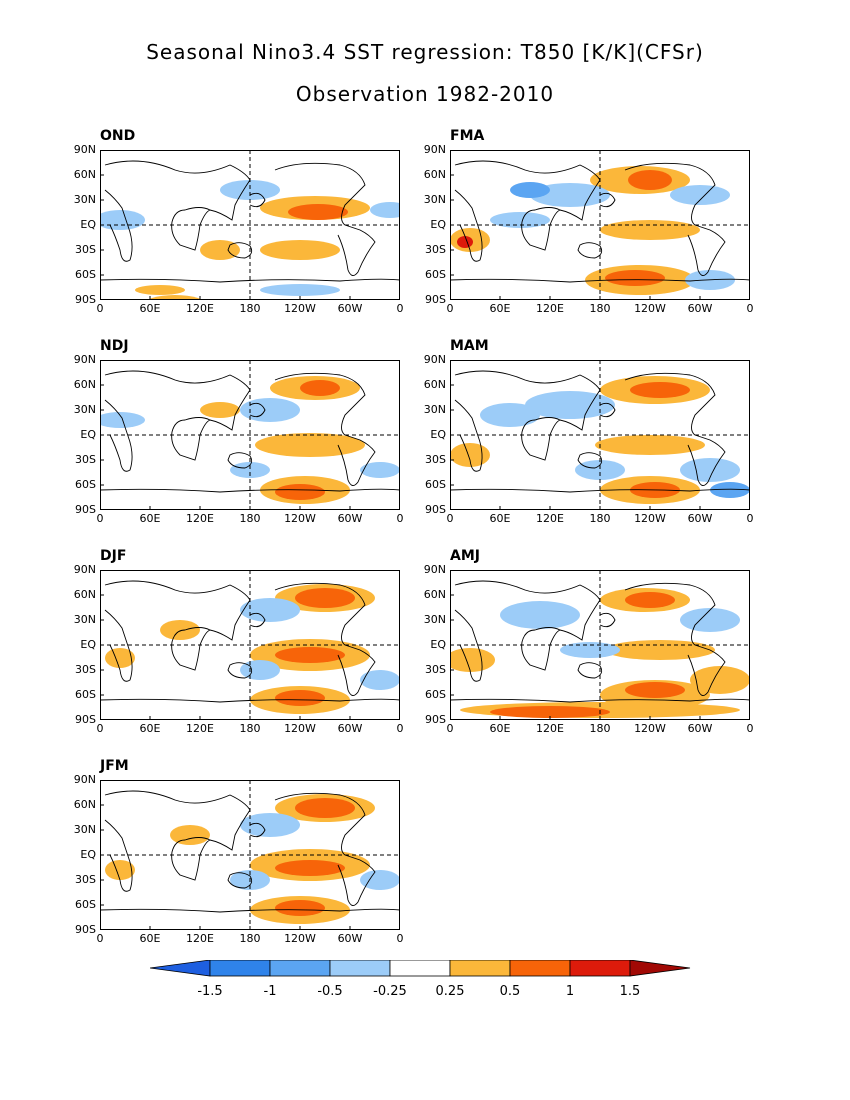 This screenshot has width=850, height=1100. What do you see at coordinates (118, 136) in the screenshot?
I see `panel-label: OND` at bounding box center [118, 136].